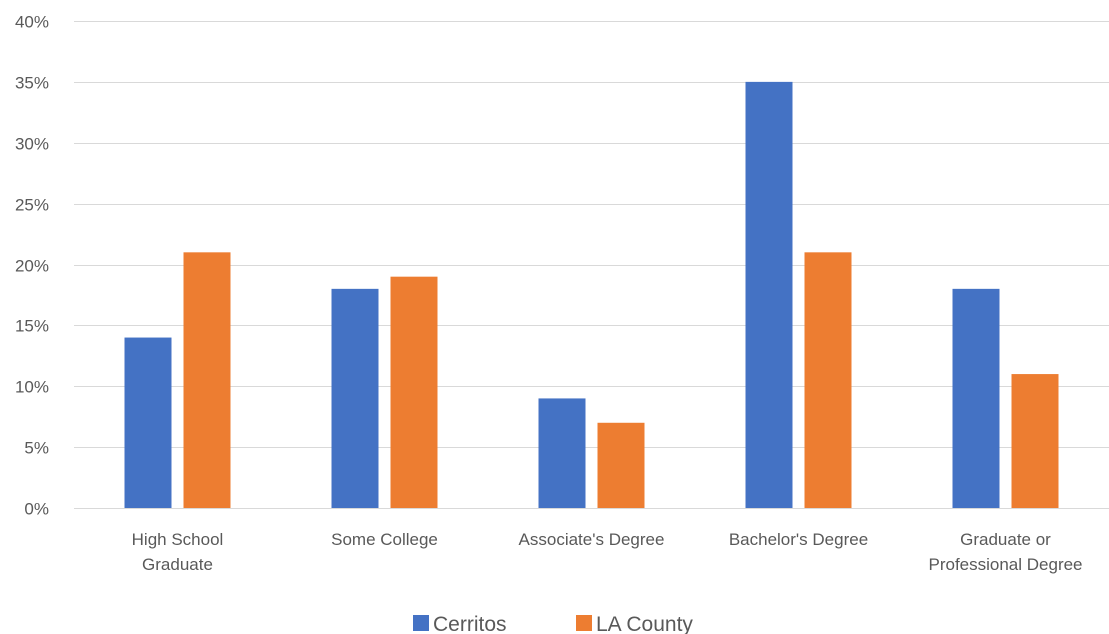 This screenshot has height=634, width=1109. What do you see at coordinates (32, 83) in the screenshot?
I see `y-tick-label: 35%` at bounding box center [32, 83].